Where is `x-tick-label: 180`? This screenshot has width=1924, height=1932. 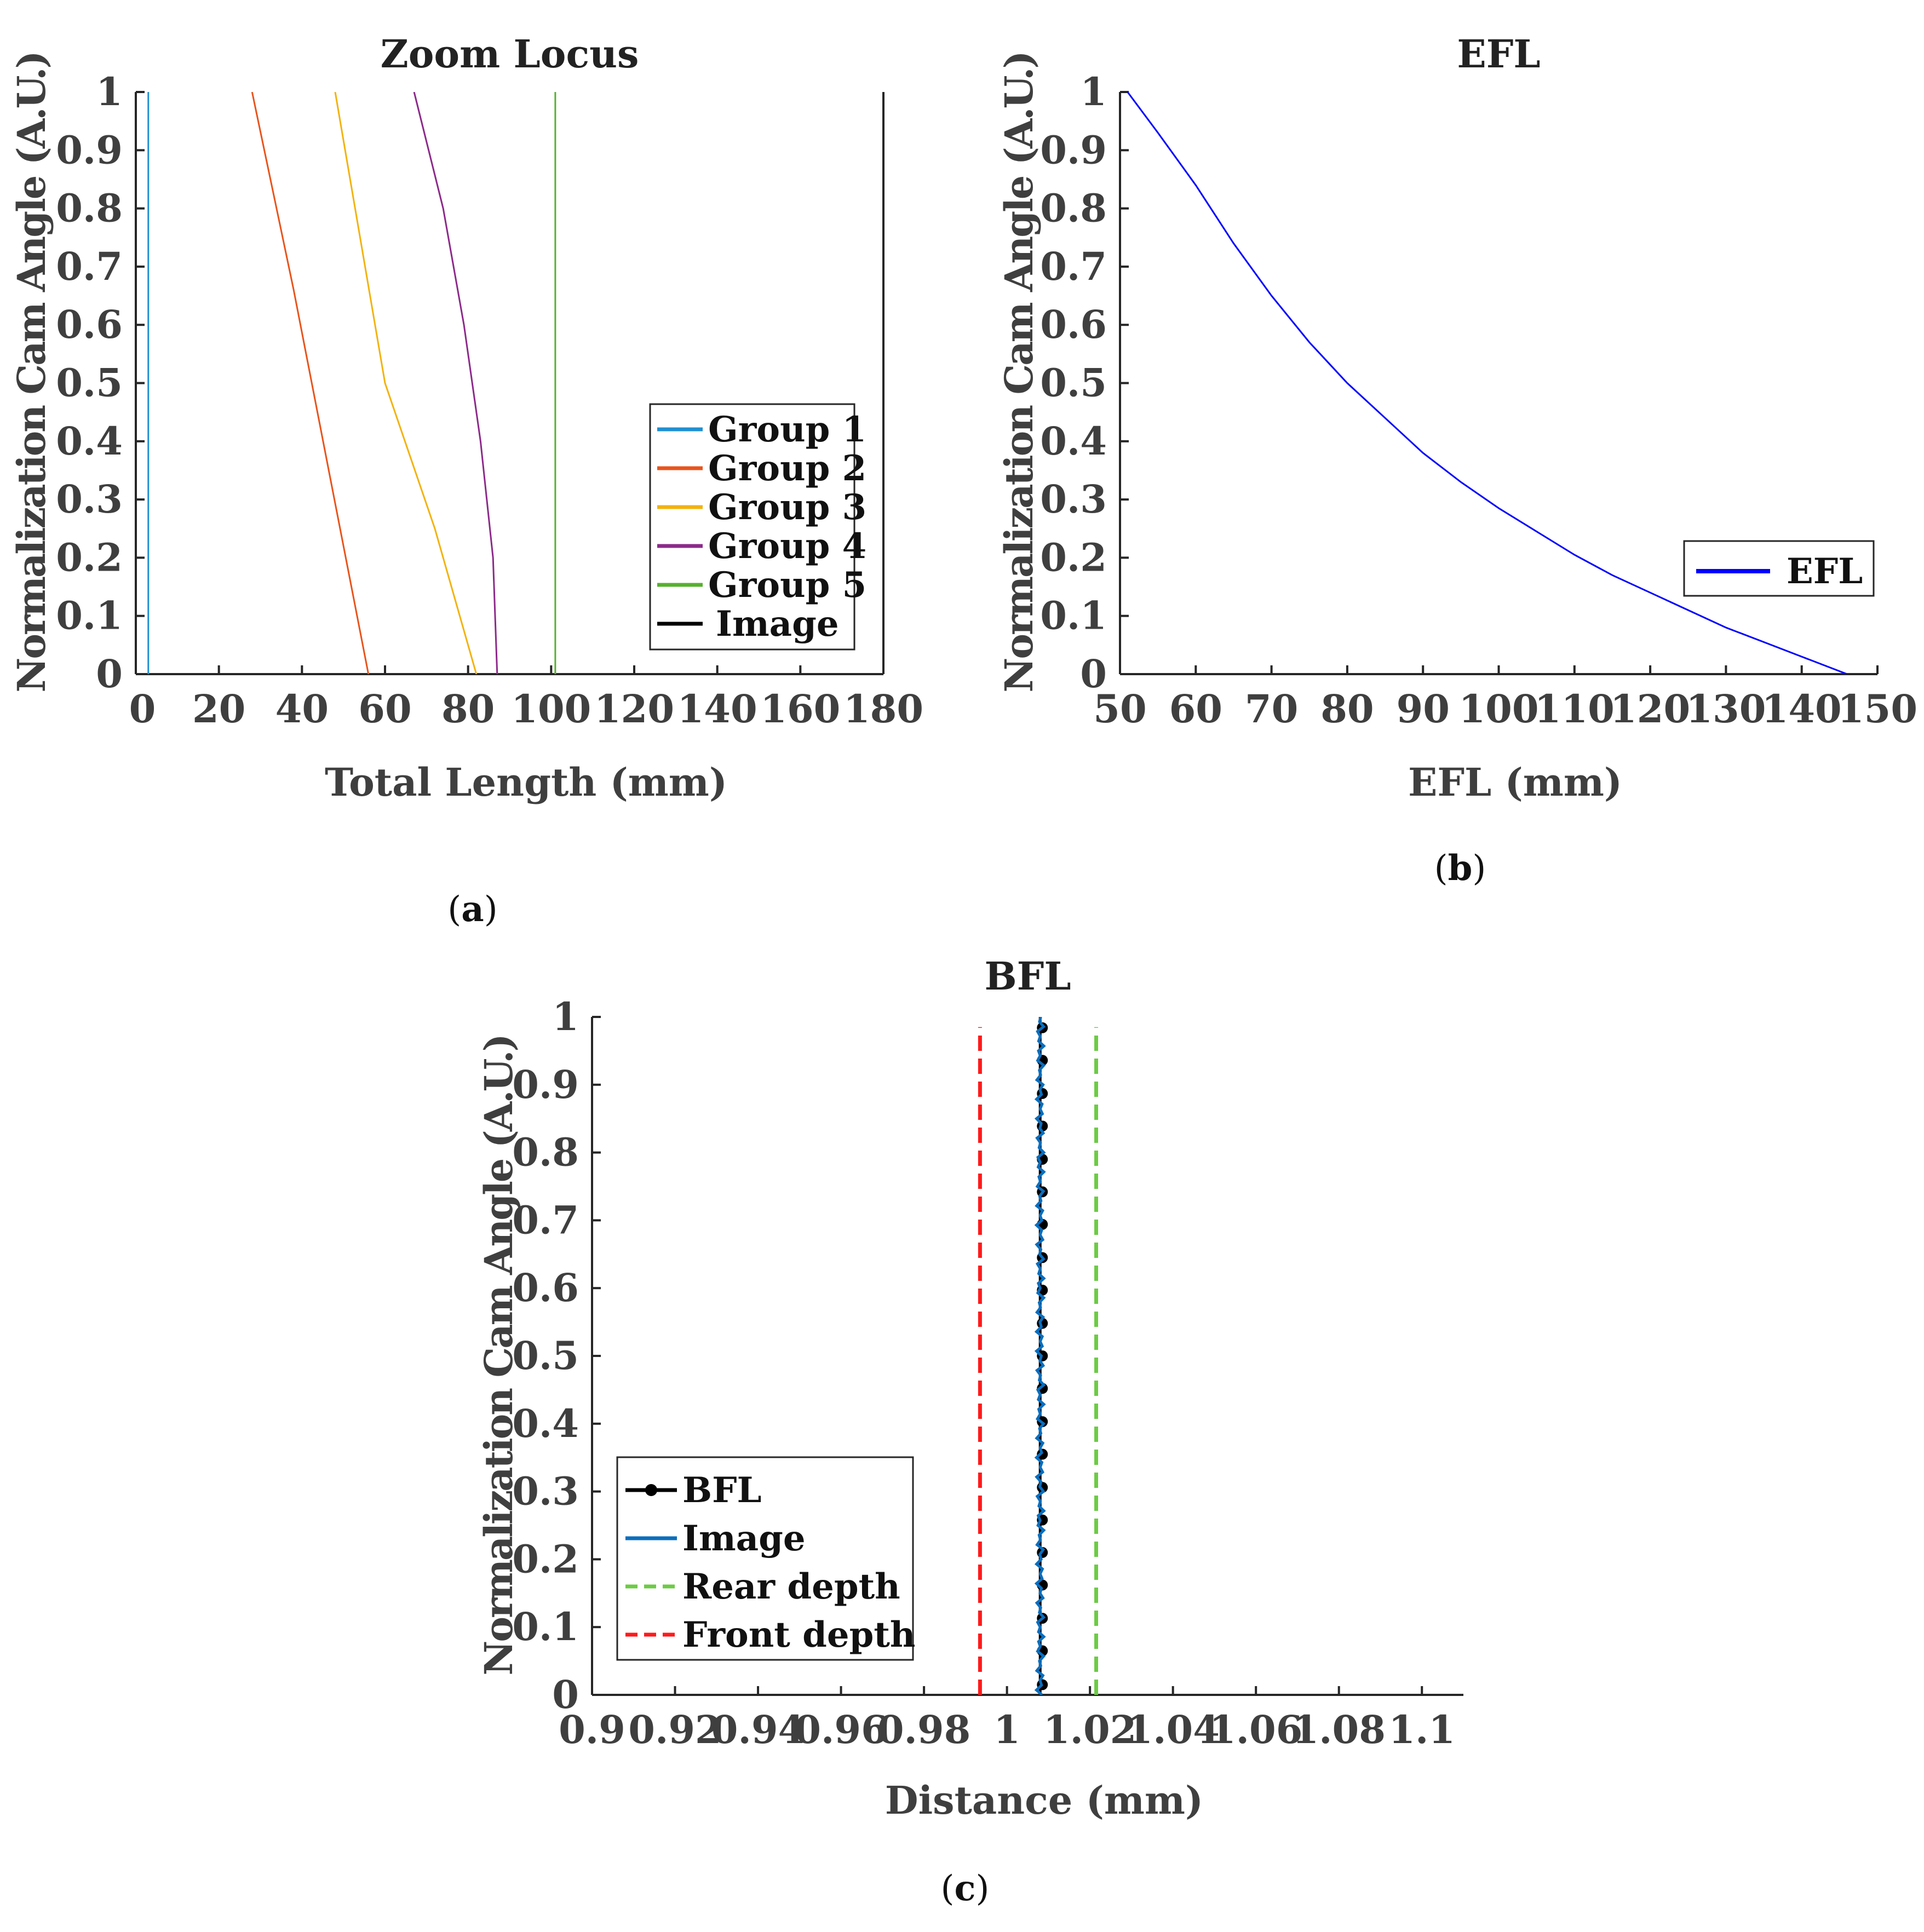
x-tick-label: 180 is located at coordinates (883, 709).